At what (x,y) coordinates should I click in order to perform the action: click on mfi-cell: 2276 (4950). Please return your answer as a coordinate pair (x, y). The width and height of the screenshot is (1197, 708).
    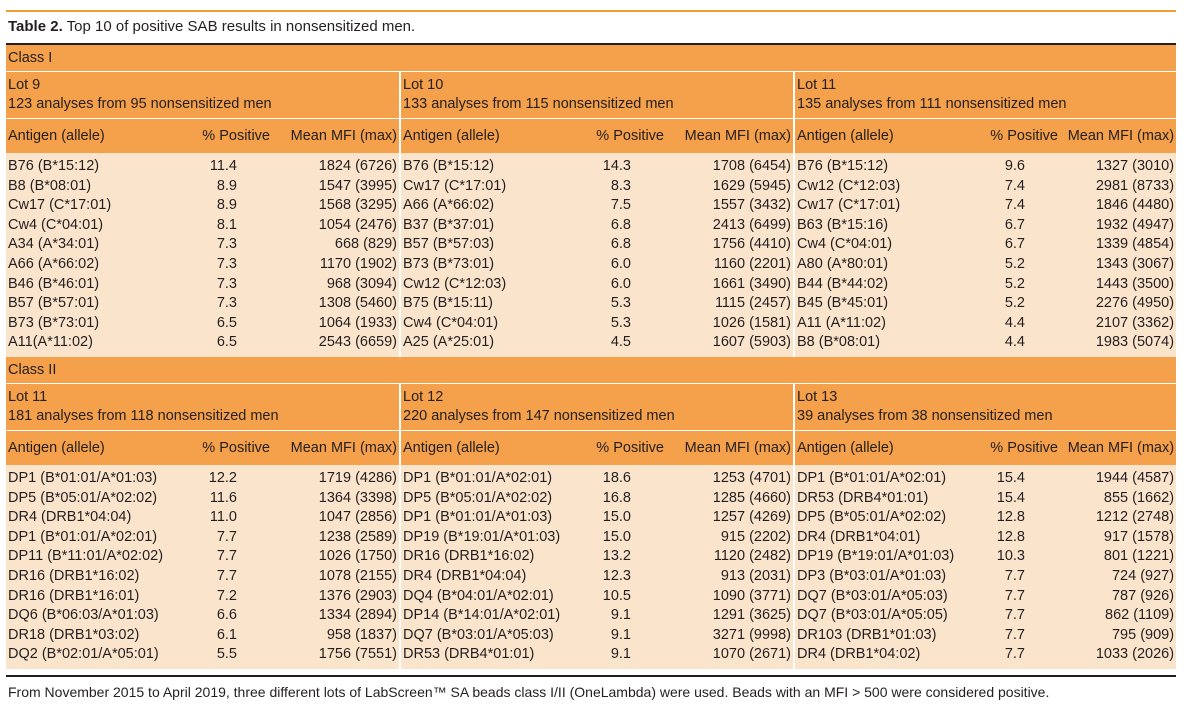
    Looking at the image, I should click on (1118, 304).